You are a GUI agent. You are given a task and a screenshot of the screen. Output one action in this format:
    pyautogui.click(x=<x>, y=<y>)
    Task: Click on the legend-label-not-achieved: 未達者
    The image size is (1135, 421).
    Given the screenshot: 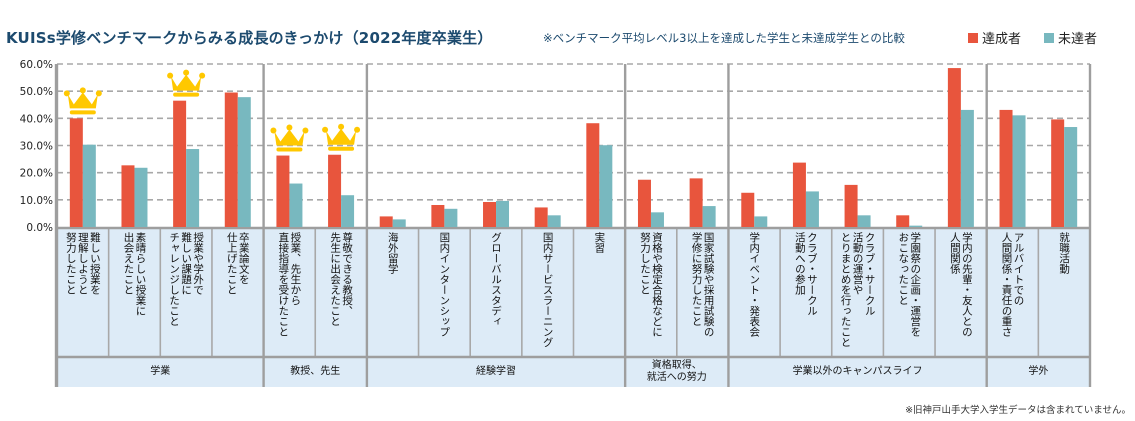 What is the action you would take?
    pyautogui.click(x=1078, y=39)
    